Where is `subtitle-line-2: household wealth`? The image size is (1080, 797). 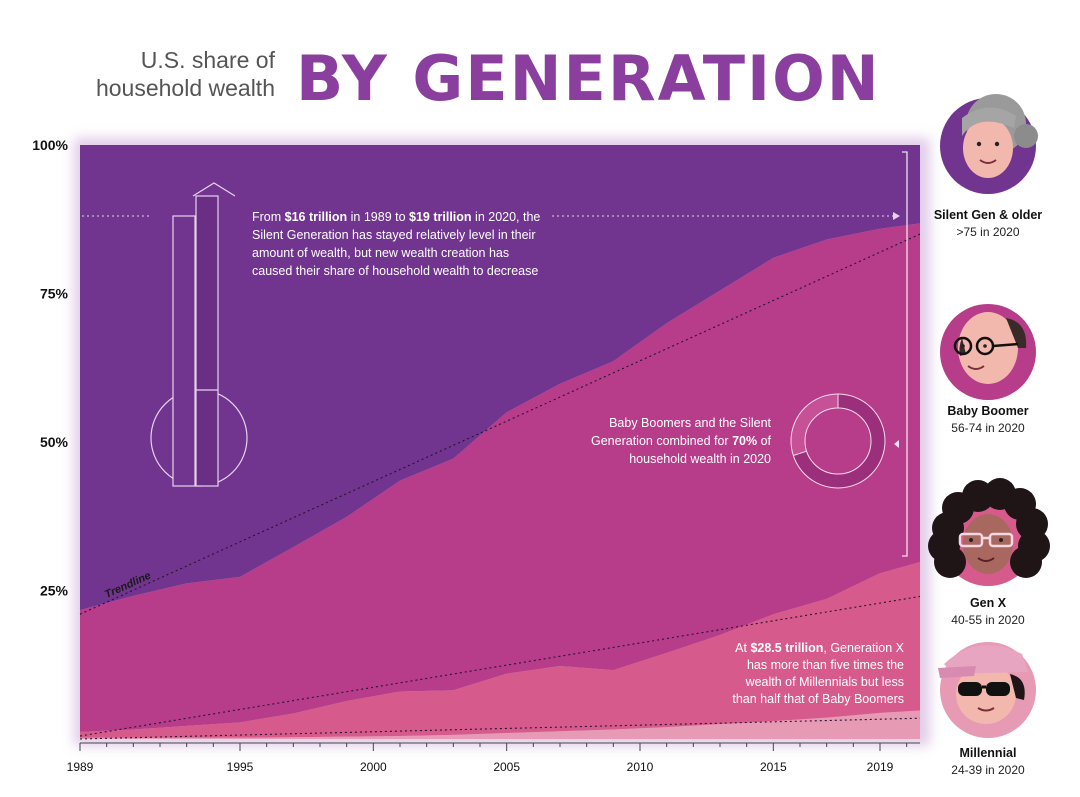 subtitle-line-2: household wealth is located at coordinates (185, 88).